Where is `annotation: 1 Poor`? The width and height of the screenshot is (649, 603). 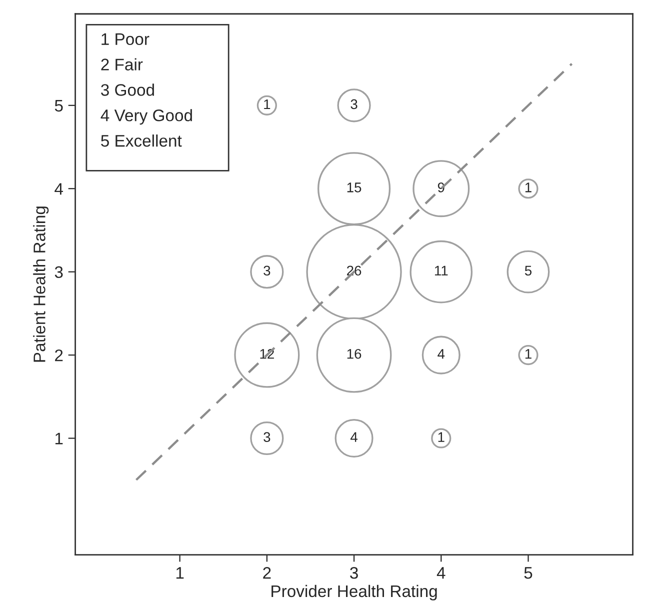
annotation: 1 Poor is located at coordinates (126, 39).